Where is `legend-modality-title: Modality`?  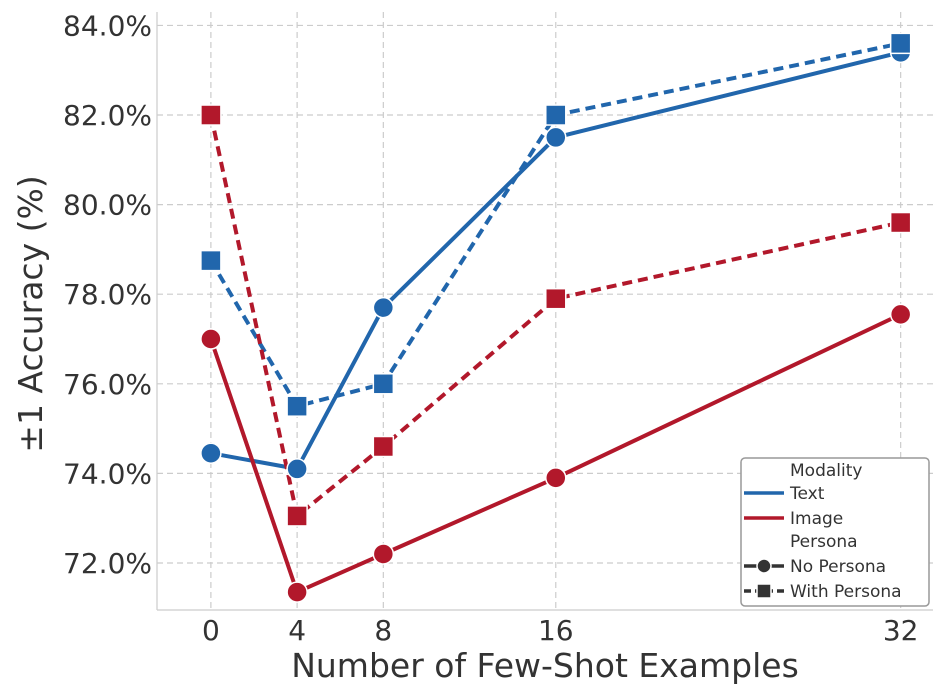
legend-modality-title: Modality is located at coordinates (826, 471).